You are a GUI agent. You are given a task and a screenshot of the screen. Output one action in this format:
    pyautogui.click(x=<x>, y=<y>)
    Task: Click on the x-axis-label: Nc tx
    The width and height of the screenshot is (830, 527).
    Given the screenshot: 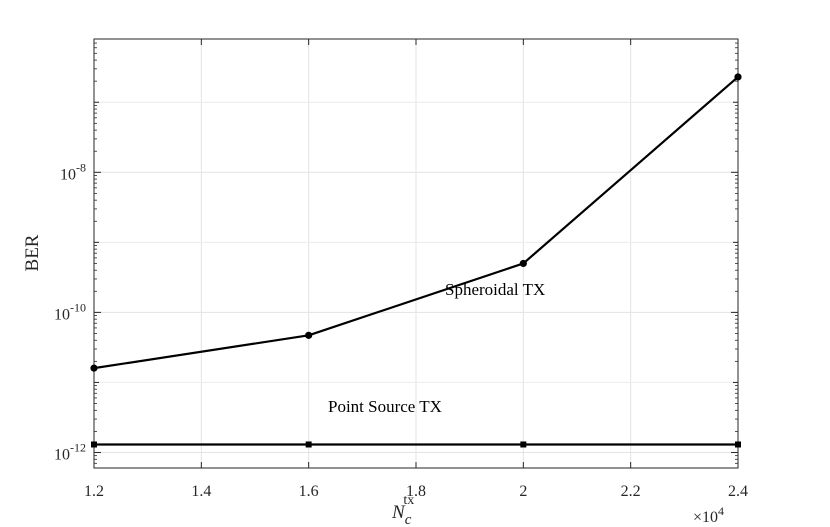 What is the action you would take?
    pyautogui.click(x=402, y=510)
    